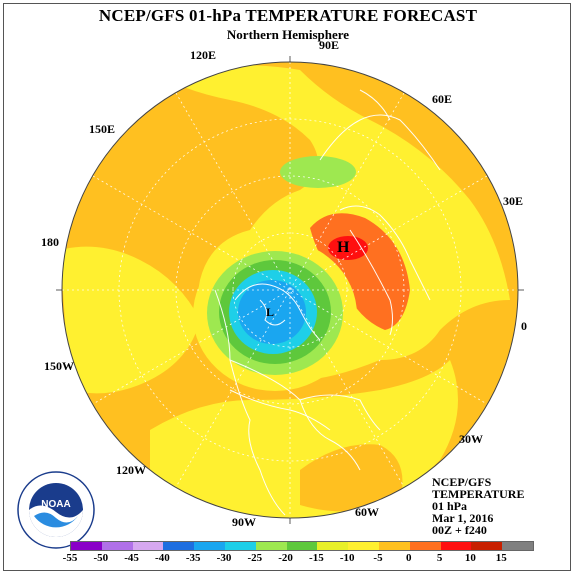  What do you see at coordinates (131, 558) in the screenshot?
I see `colorbar-tick-label: -45` at bounding box center [131, 558].